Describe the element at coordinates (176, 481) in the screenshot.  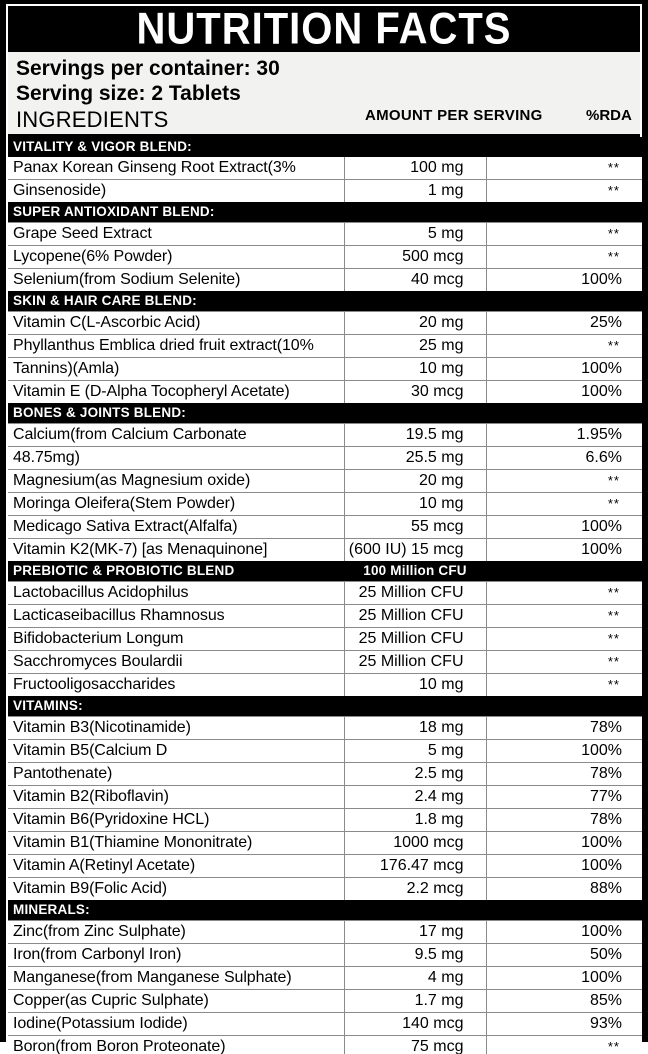
I see `ingredient-name: Magnesium(as Magnesium oxide)` at that location.